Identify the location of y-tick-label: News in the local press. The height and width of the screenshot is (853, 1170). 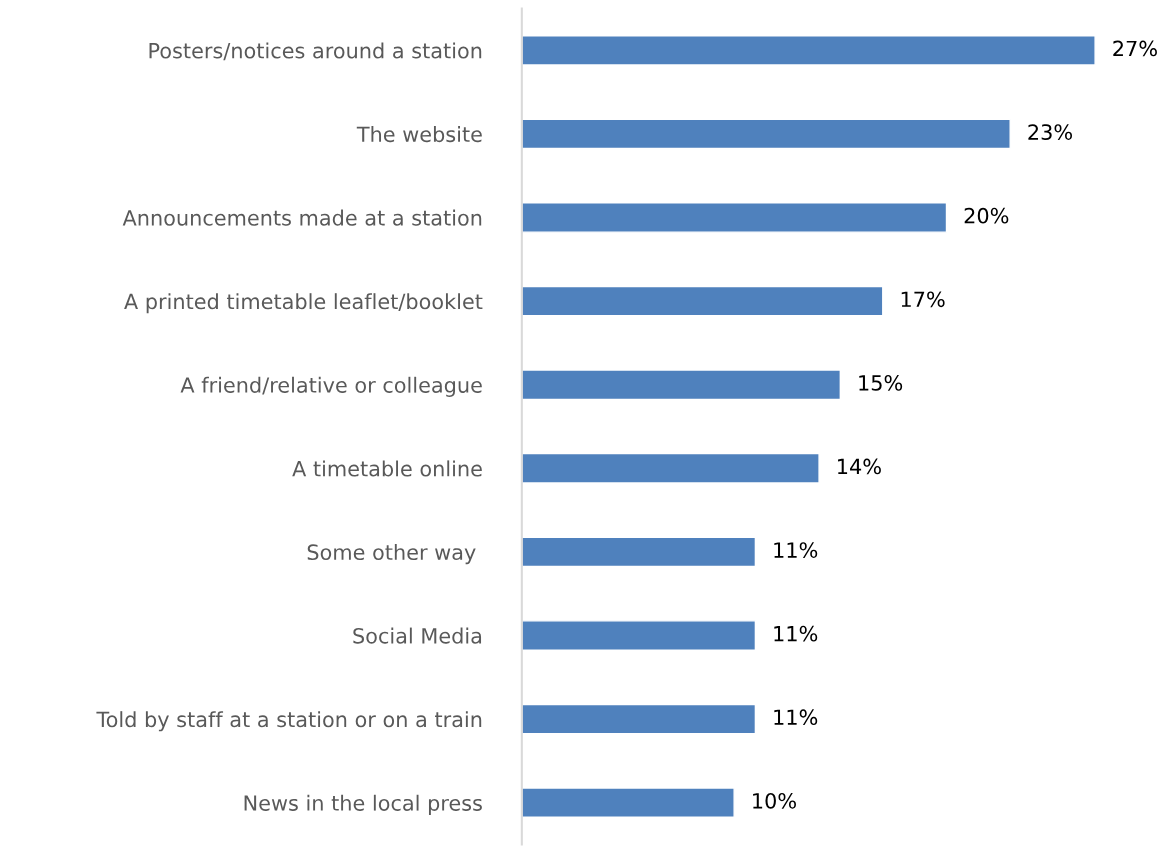
(363, 804).